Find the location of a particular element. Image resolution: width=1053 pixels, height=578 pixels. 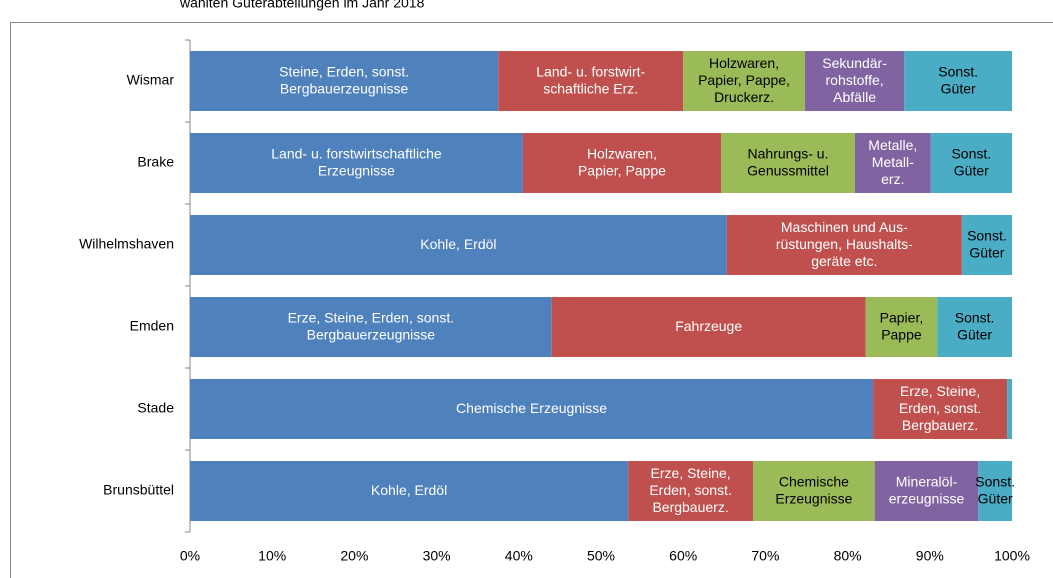

segment-label: Nahrungs- u. Genussmittel is located at coordinates (788, 161).